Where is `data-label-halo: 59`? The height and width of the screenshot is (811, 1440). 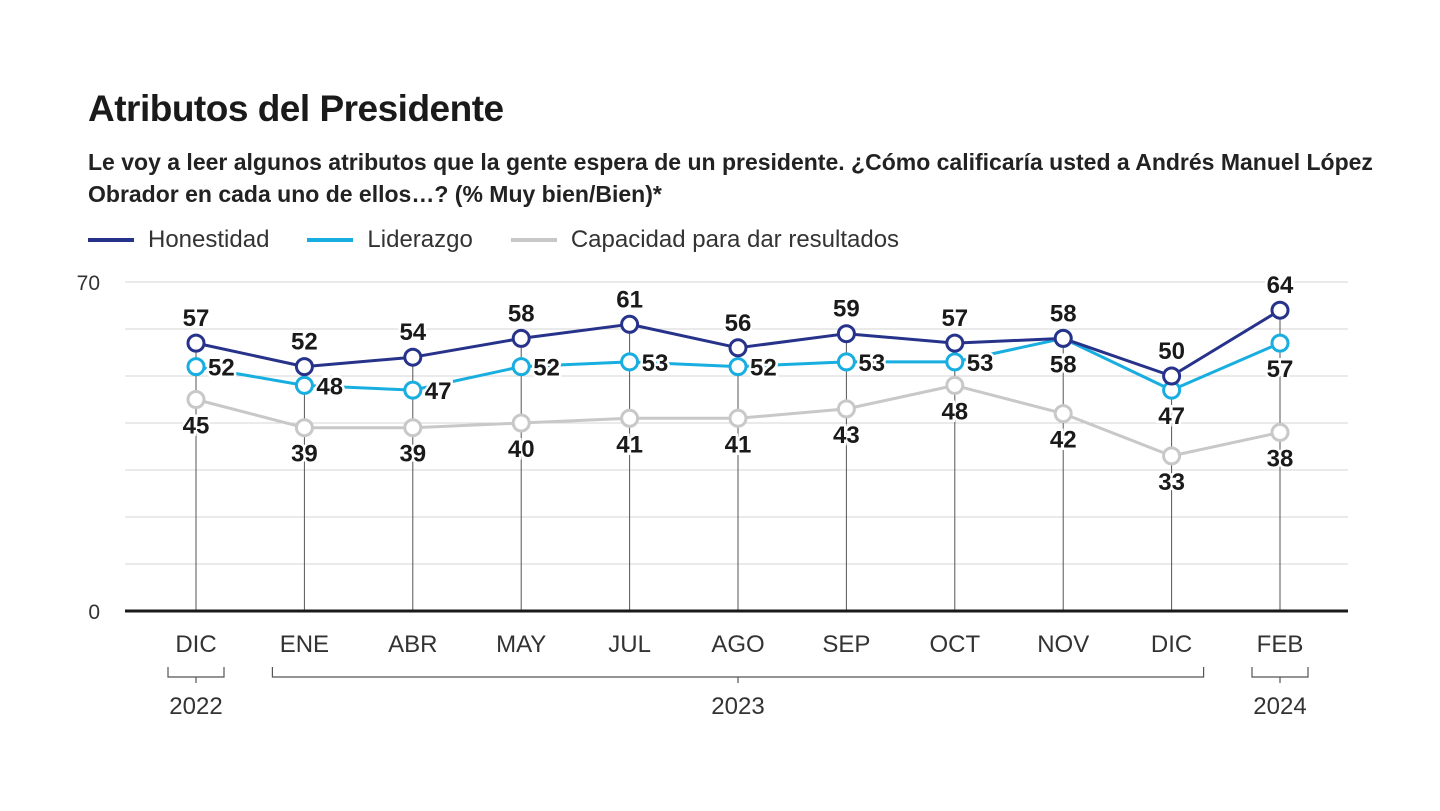
data-label-halo: 59 is located at coordinates (846, 309).